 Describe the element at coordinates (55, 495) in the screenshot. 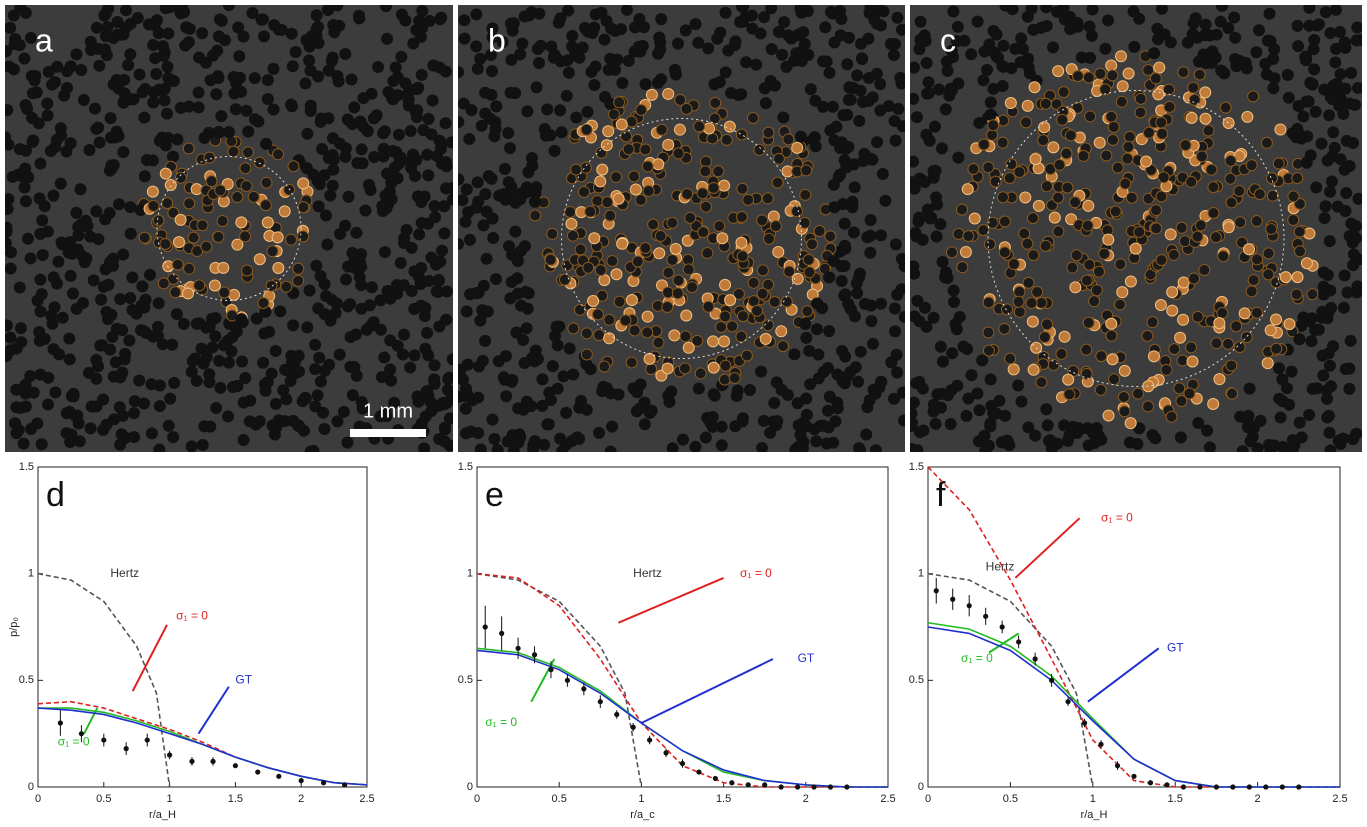

I see `panel-label: d` at that location.